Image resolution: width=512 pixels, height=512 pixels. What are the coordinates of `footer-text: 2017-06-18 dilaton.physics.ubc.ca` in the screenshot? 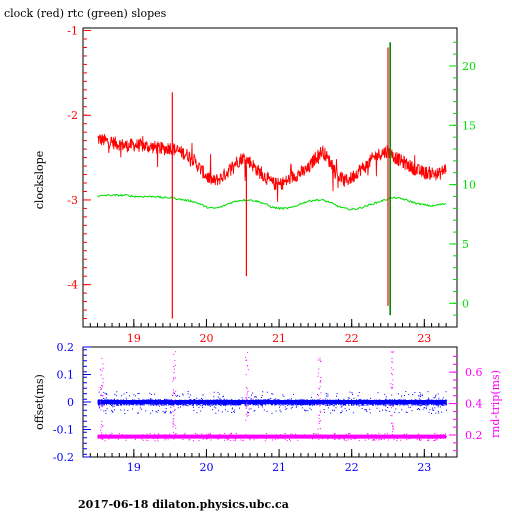 It's located at (183, 504).